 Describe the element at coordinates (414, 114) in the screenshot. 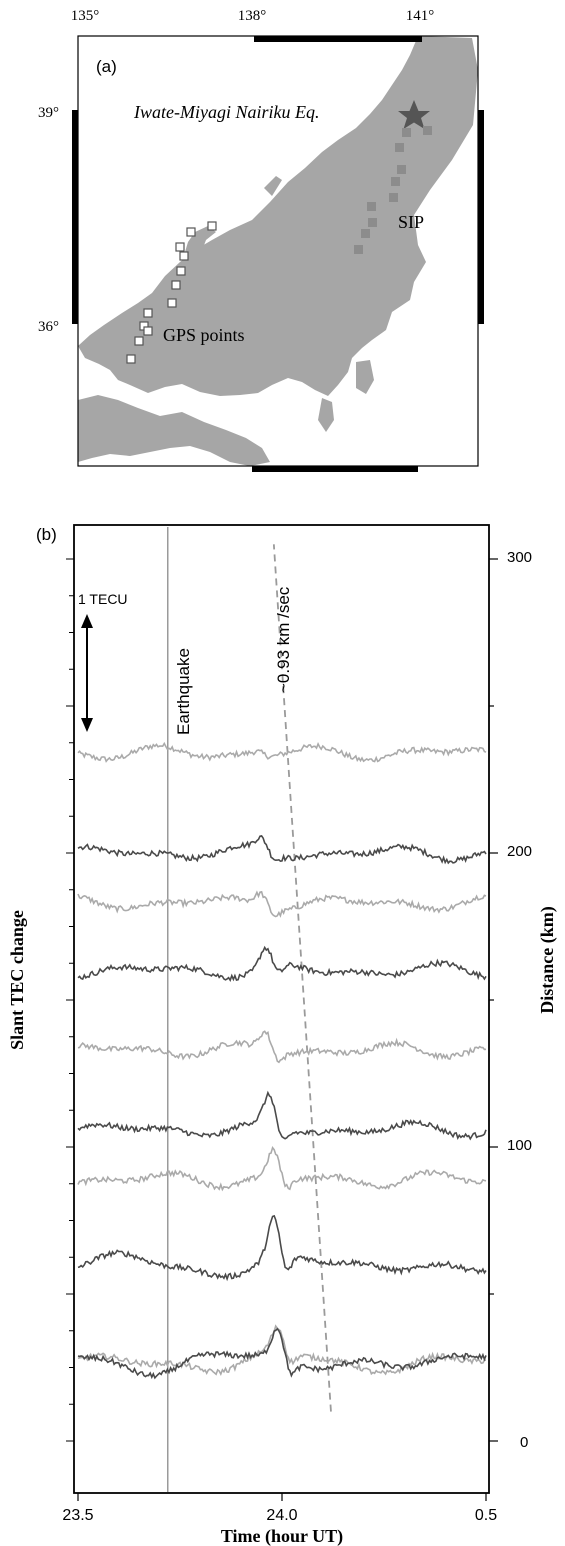

I see `epicenter-star-icon` at that location.